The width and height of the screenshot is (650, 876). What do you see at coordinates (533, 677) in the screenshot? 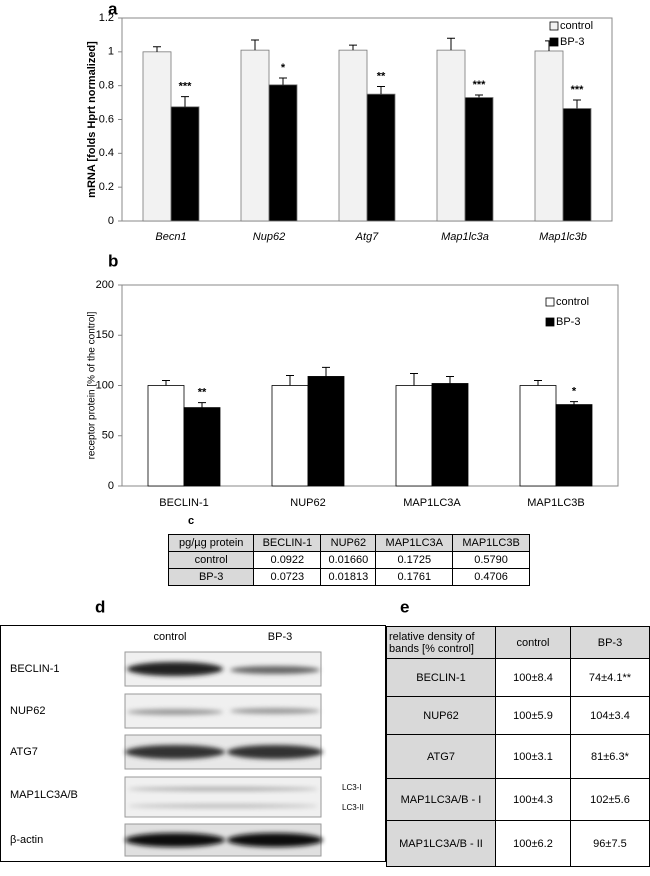
I see `table-cell: 100±8.4` at bounding box center [533, 677].